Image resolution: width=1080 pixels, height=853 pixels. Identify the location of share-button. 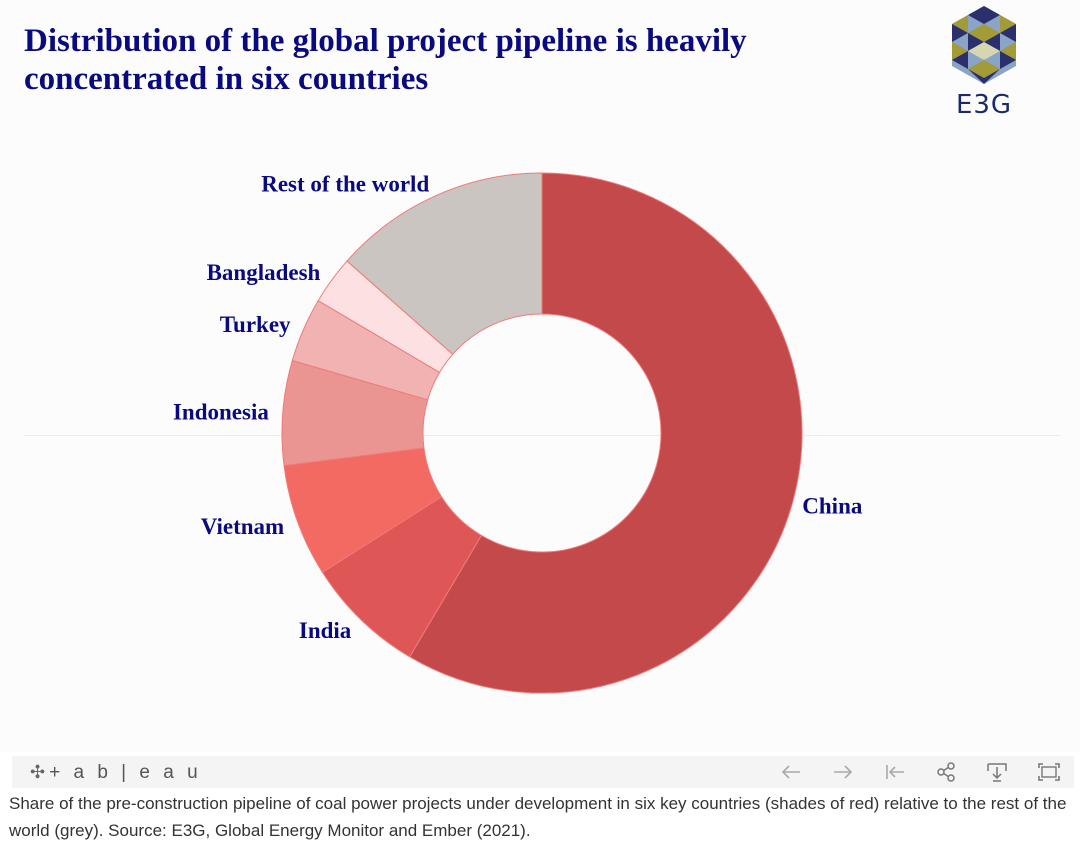
(946, 772).